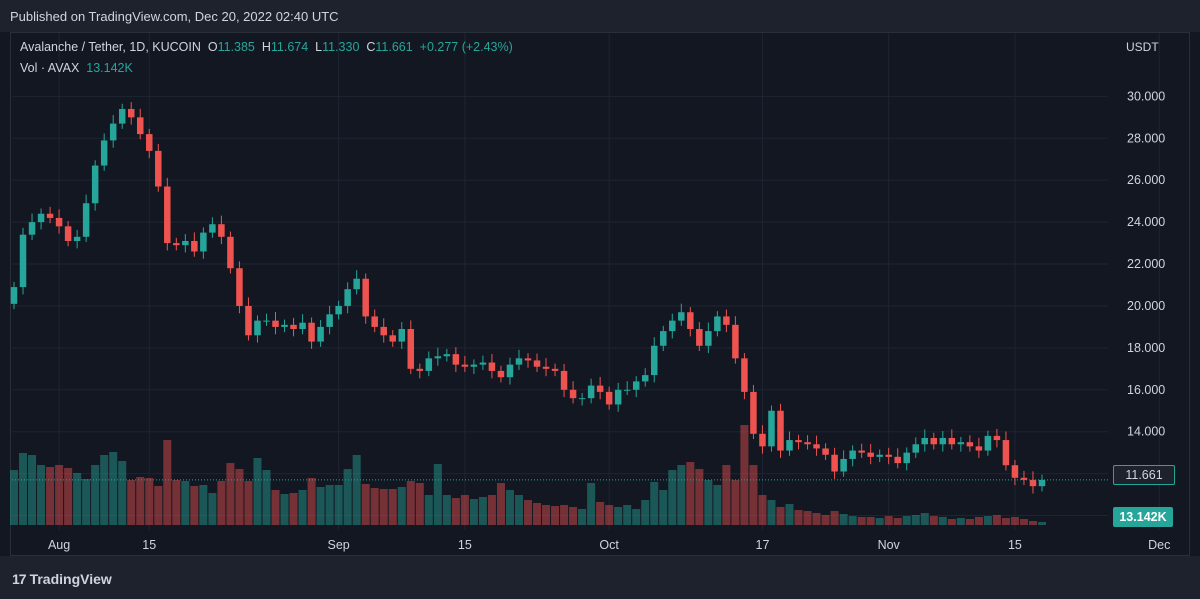 This screenshot has width=1200, height=599. Describe the element at coordinates (341, 47) in the screenshot. I see `low-value: 11.330` at that location.